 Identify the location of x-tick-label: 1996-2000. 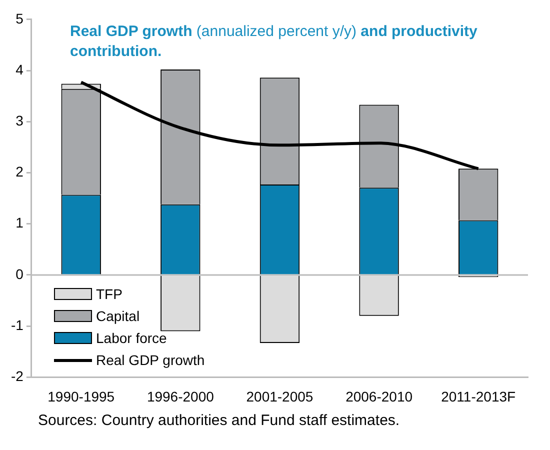
(180, 396).